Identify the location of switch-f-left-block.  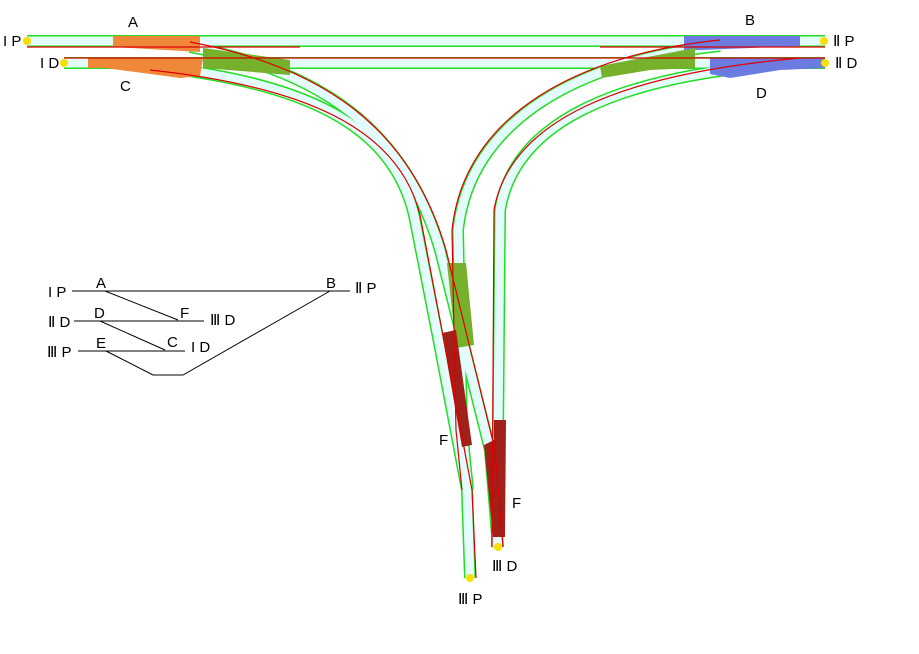
(457, 388).